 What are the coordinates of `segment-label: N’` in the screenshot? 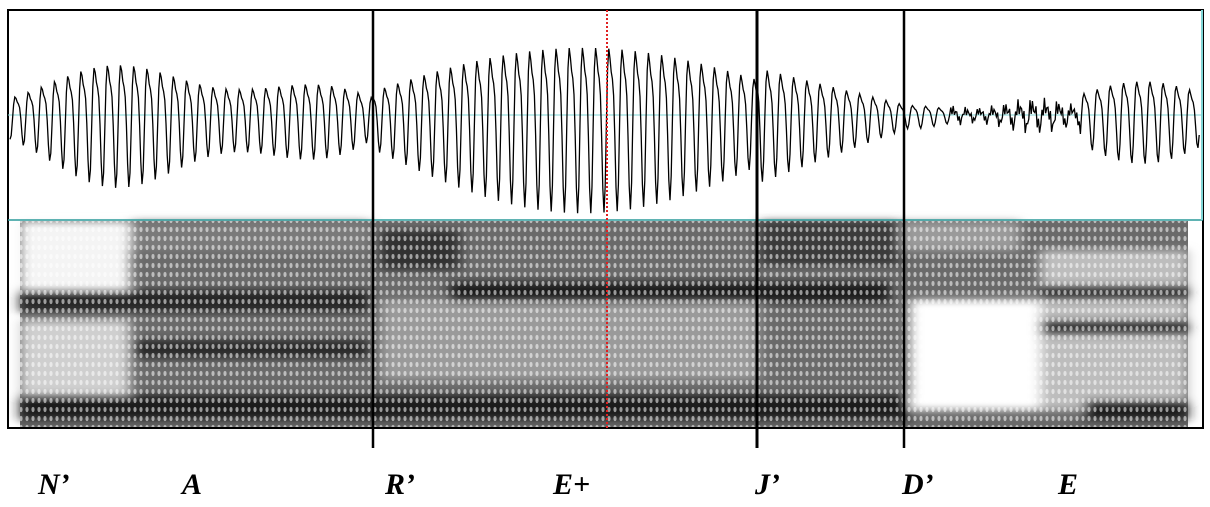 It's located at (53, 484).